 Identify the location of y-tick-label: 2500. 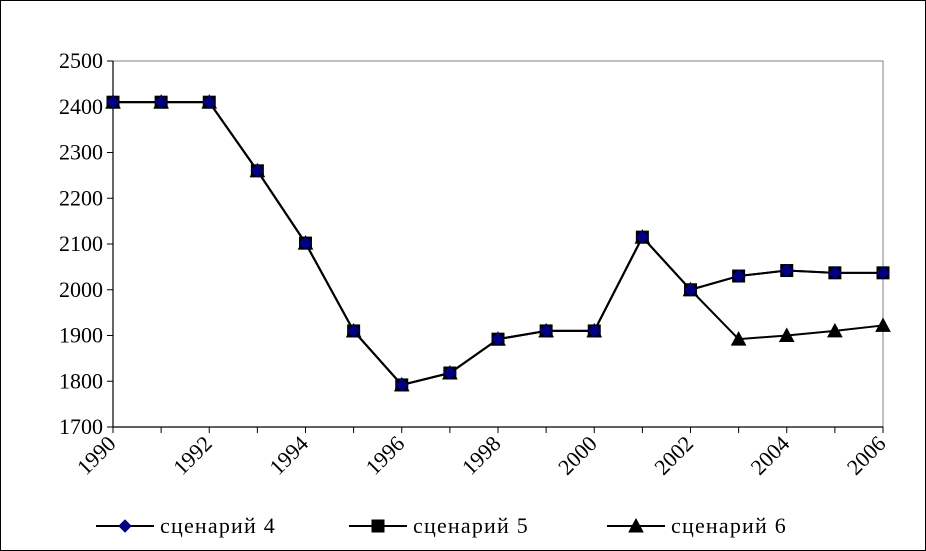
(81, 60).